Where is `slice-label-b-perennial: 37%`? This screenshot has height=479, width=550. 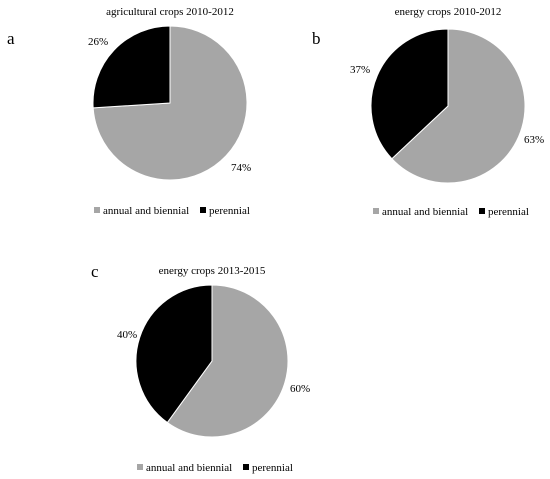 slice-label-b-perennial: 37% is located at coordinates (360, 70).